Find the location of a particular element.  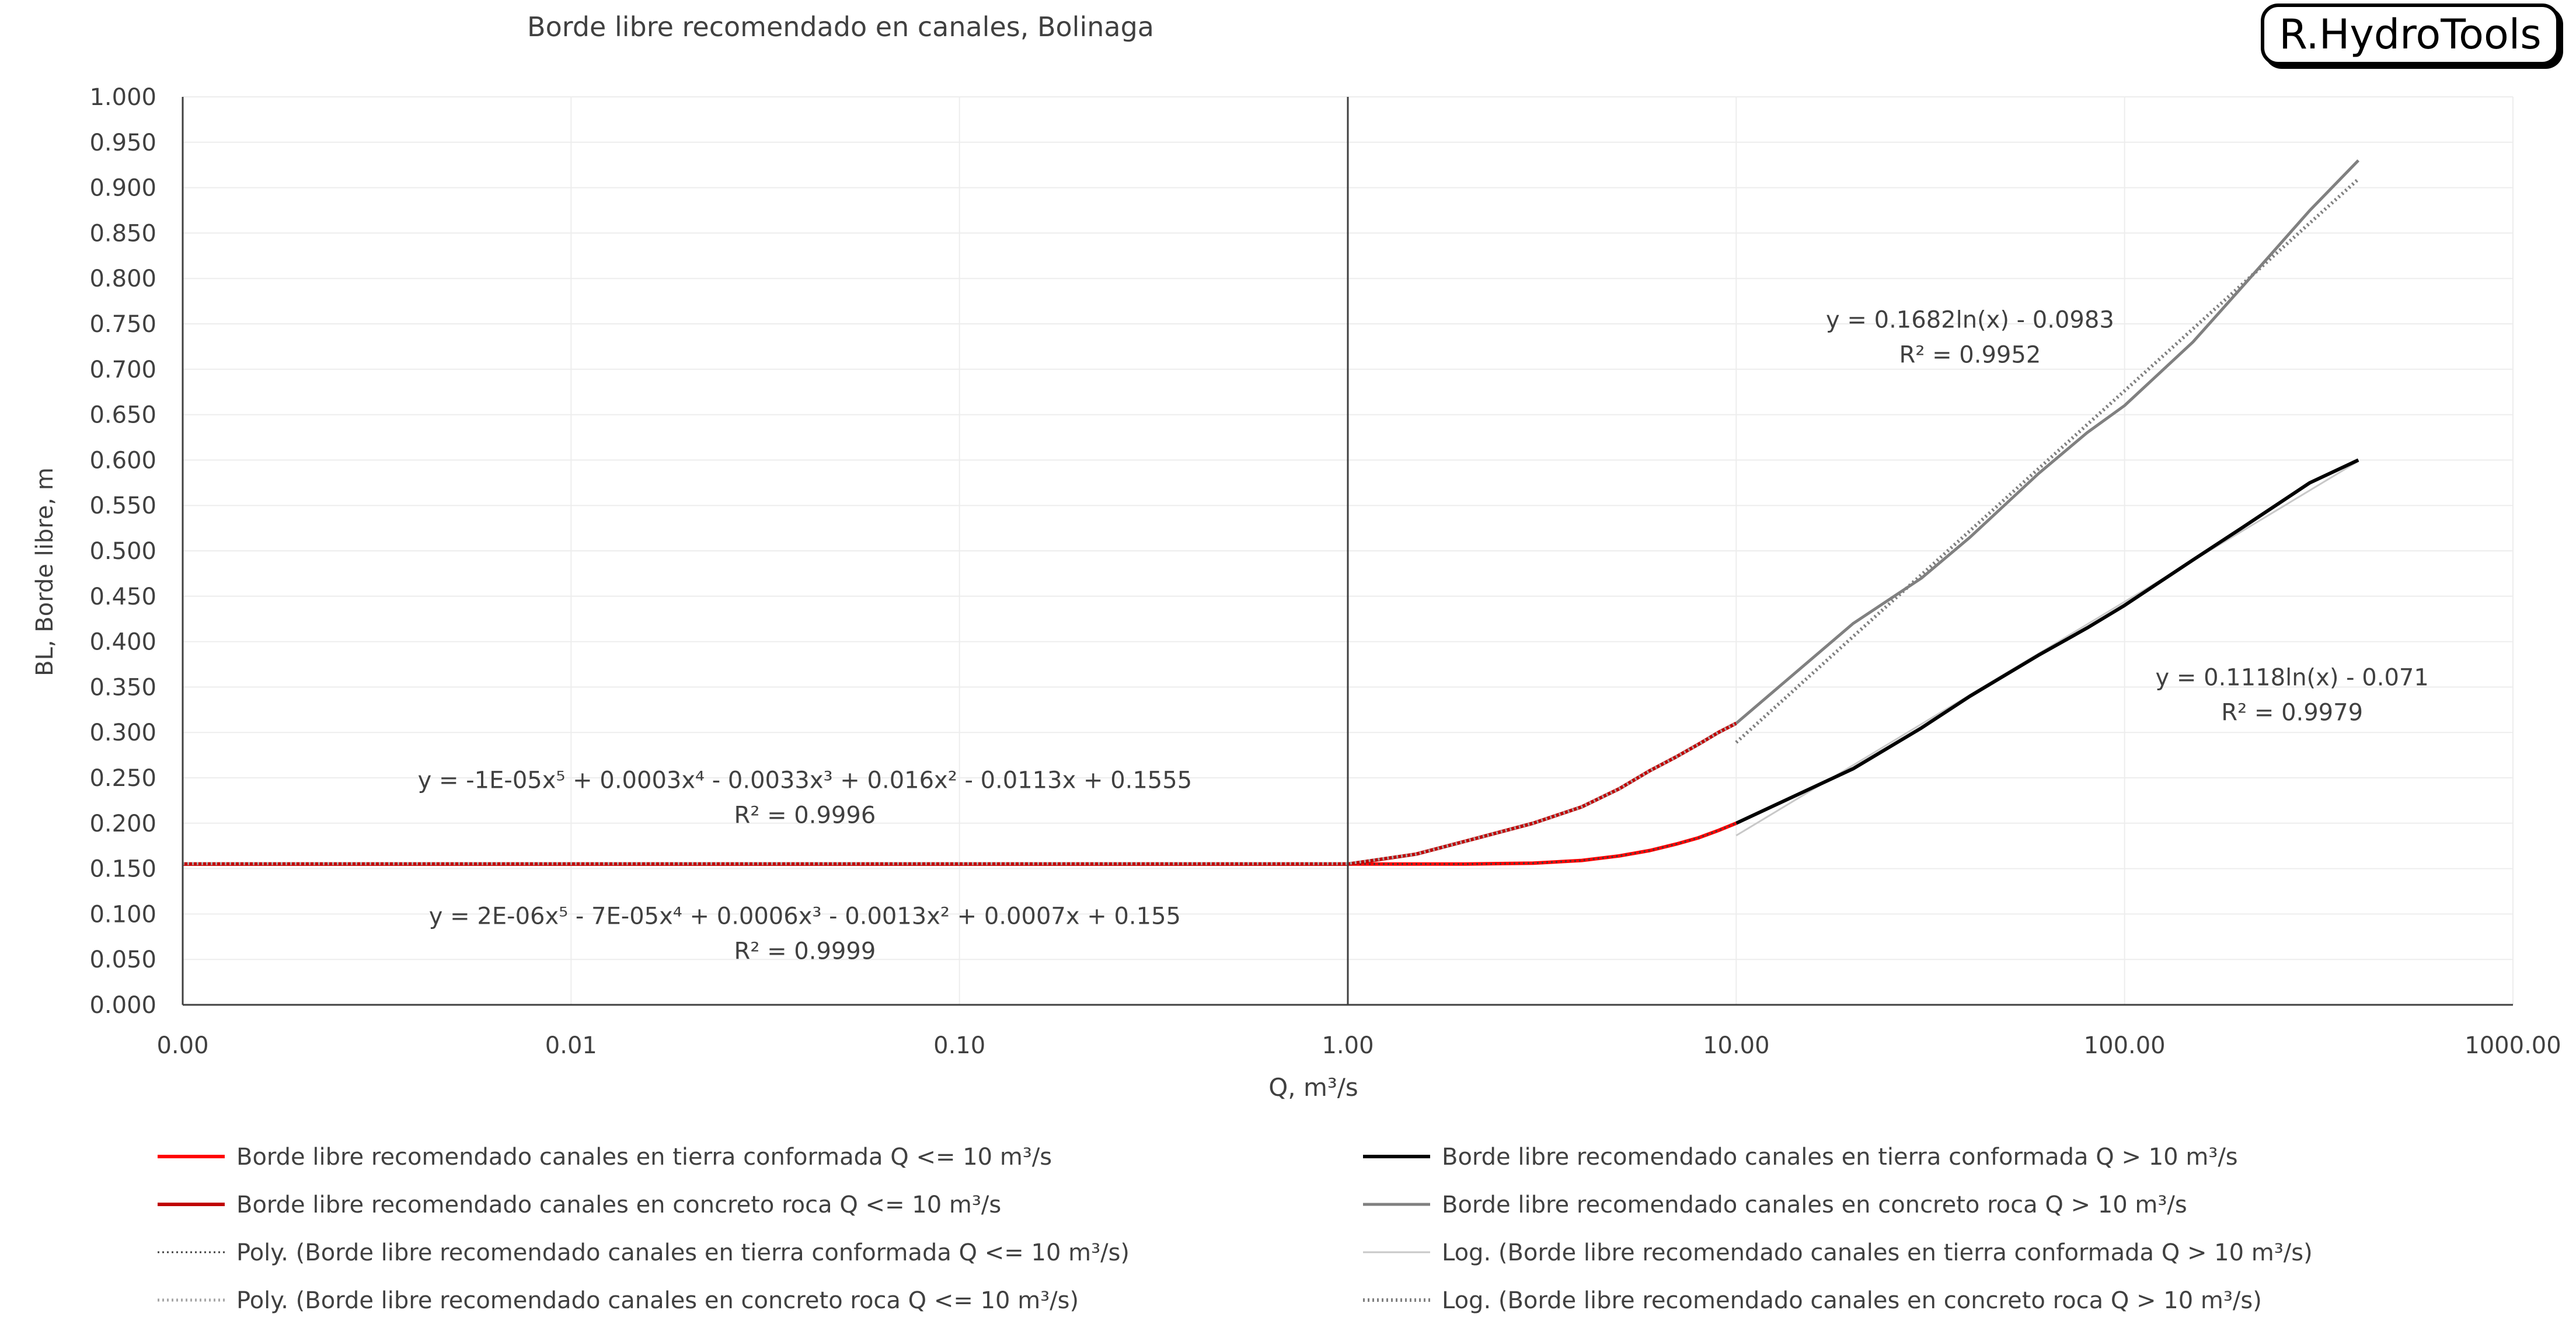

trendline-equation: y = 0.1682ln(x) - 0.0983 is located at coordinates (1970, 320).